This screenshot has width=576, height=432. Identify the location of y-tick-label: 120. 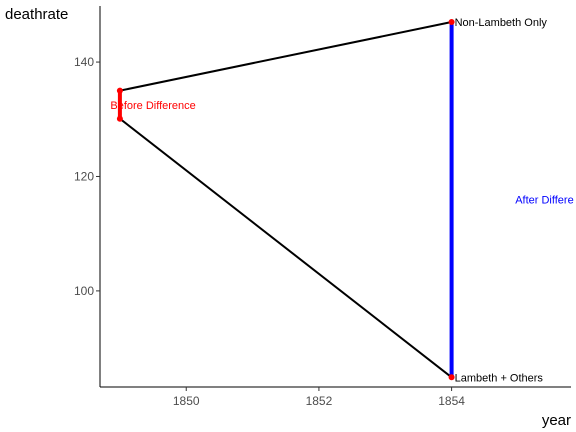
(84, 176).